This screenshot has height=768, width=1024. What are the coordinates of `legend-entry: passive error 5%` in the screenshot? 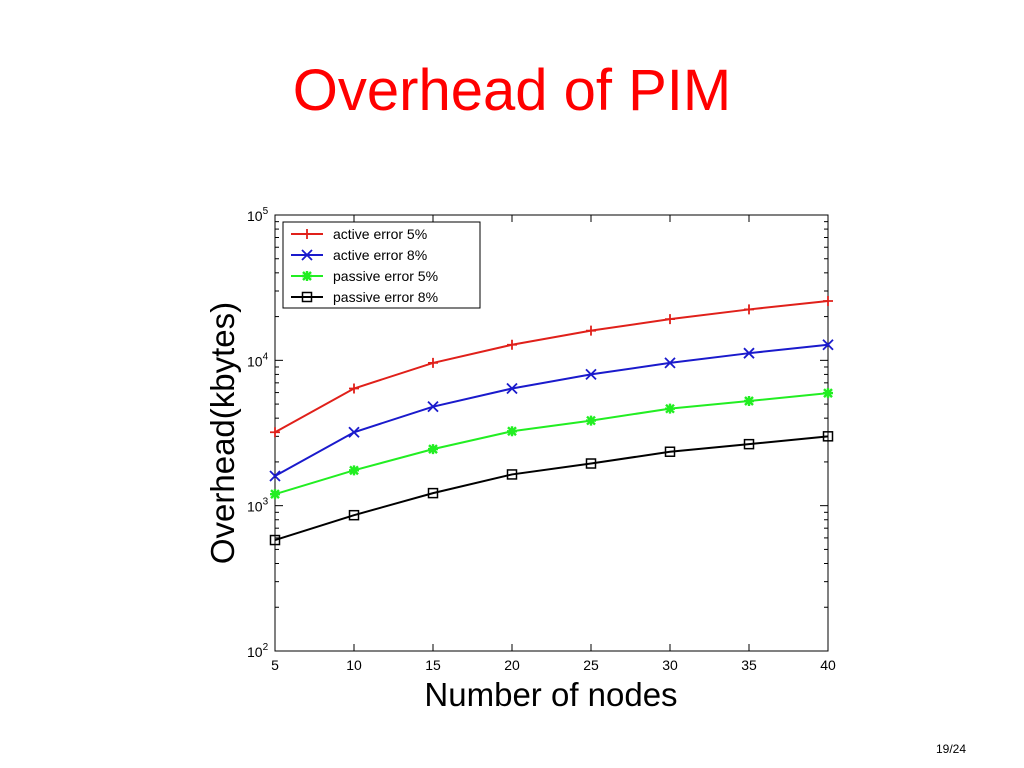 It's located at (364, 276).